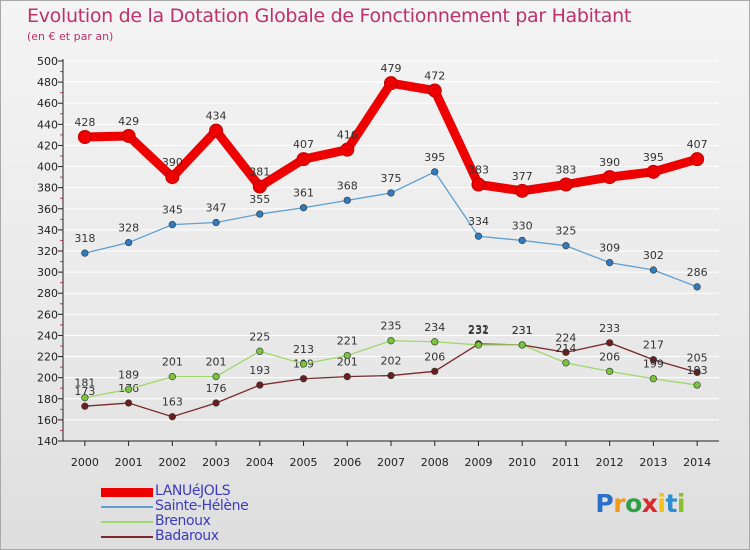 This screenshot has height=550, width=750. What do you see at coordinates (84, 391) in the screenshot?
I see `data-label: 173` at bounding box center [84, 391].